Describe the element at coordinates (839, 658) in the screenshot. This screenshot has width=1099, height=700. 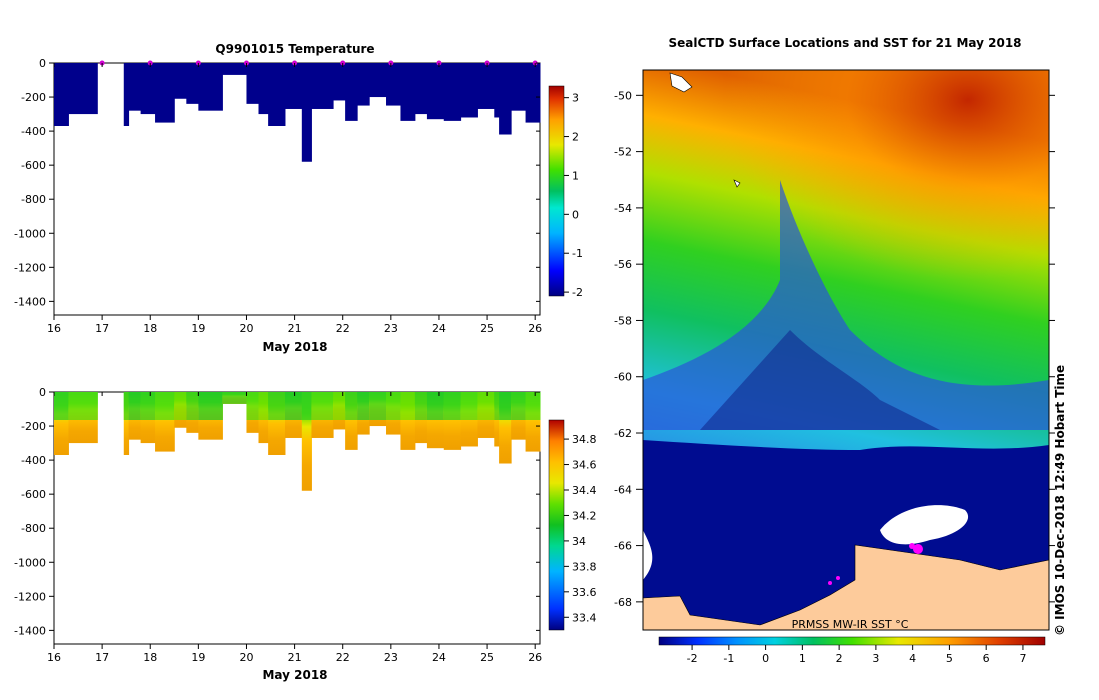
I see `sst-c-tick-label: 2` at that location.